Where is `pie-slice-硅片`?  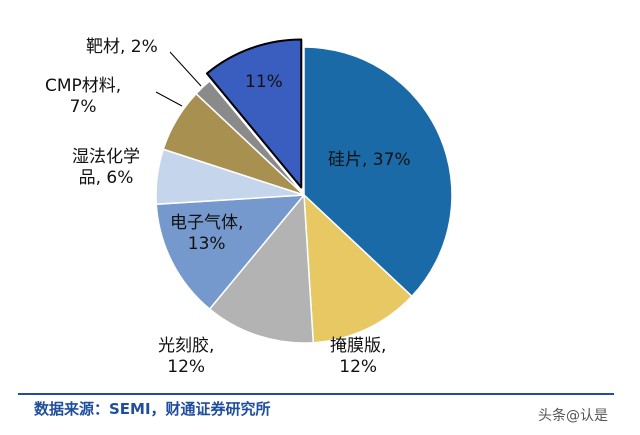
pie-slice-硅片 is located at coordinates (378, 172).